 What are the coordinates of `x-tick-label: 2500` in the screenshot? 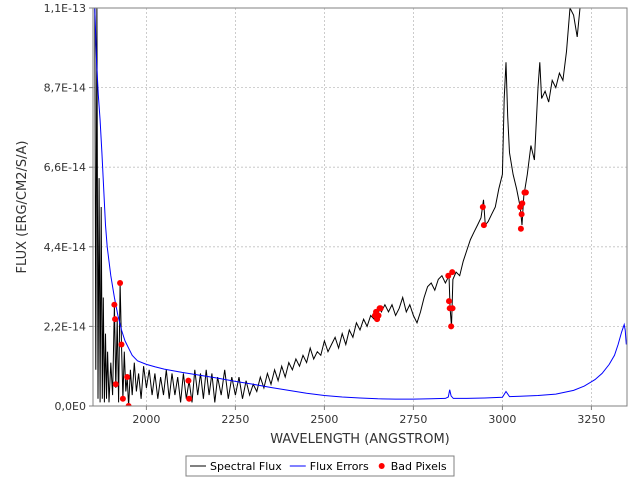 It's located at (324, 419).